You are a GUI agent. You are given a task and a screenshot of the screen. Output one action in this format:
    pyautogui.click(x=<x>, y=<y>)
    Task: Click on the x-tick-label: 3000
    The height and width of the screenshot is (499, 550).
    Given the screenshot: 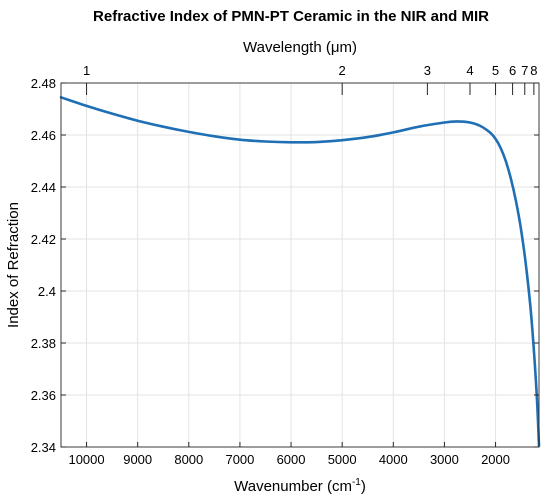 What is the action you would take?
    pyautogui.click(x=444, y=459)
    